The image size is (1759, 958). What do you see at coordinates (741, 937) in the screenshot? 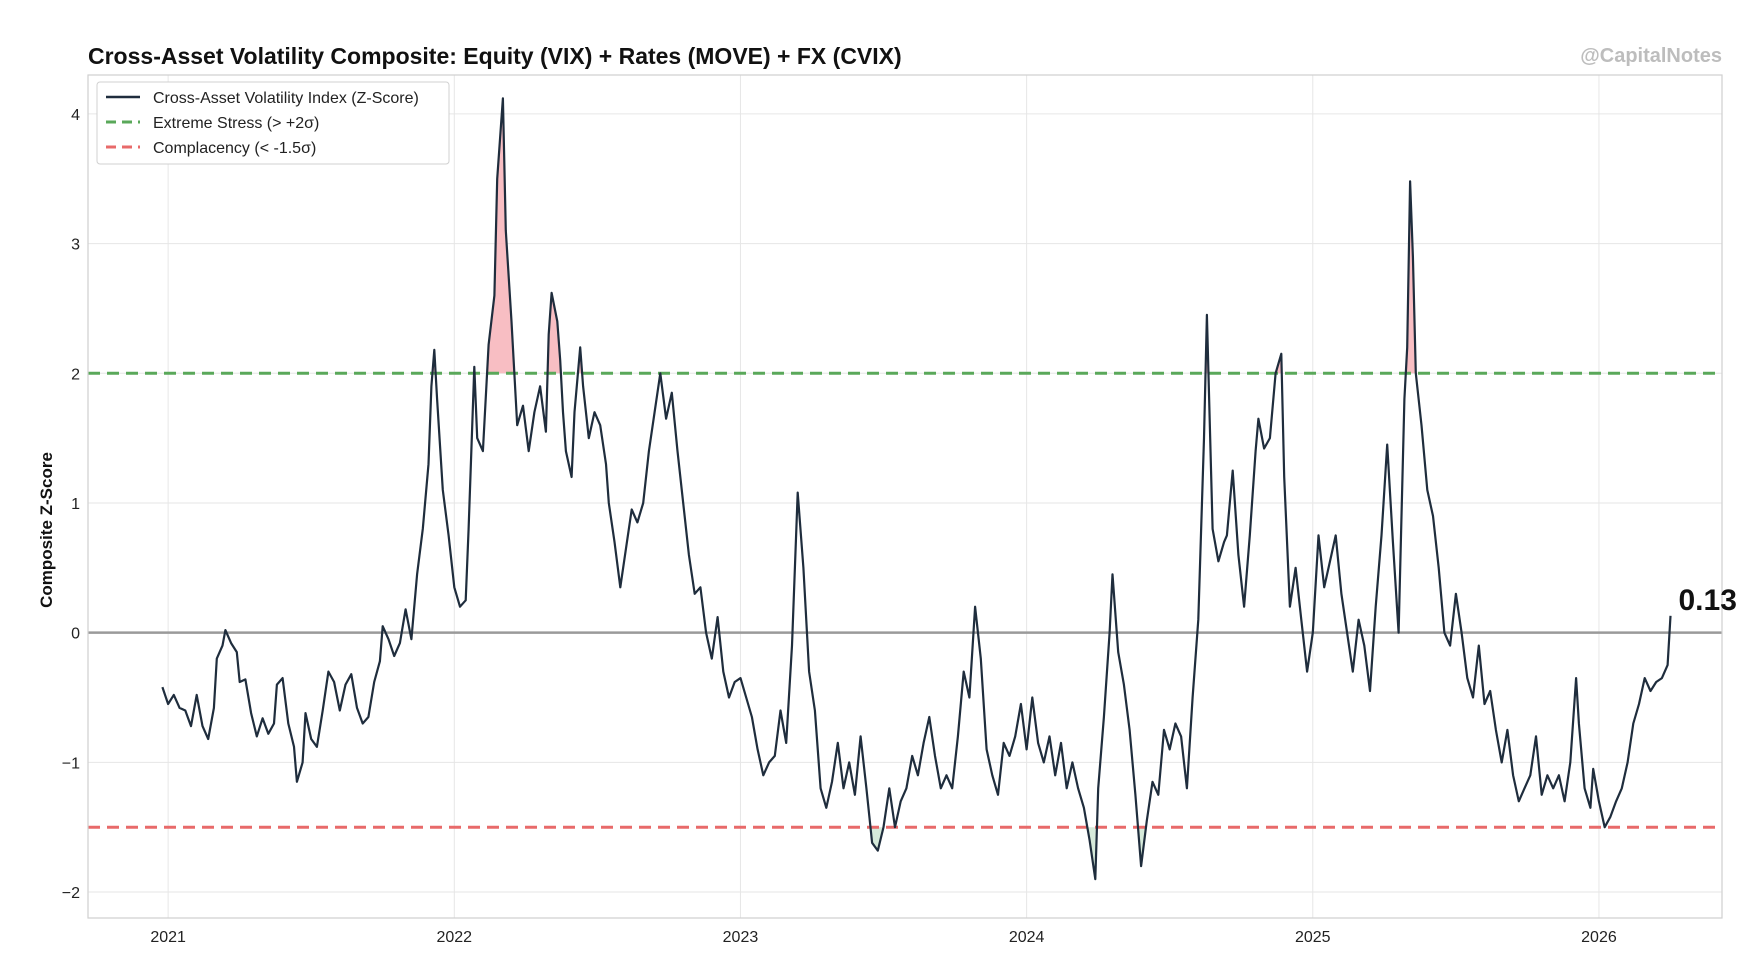
I see `x-tick-label: 2023` at bounding box center [741, 937].